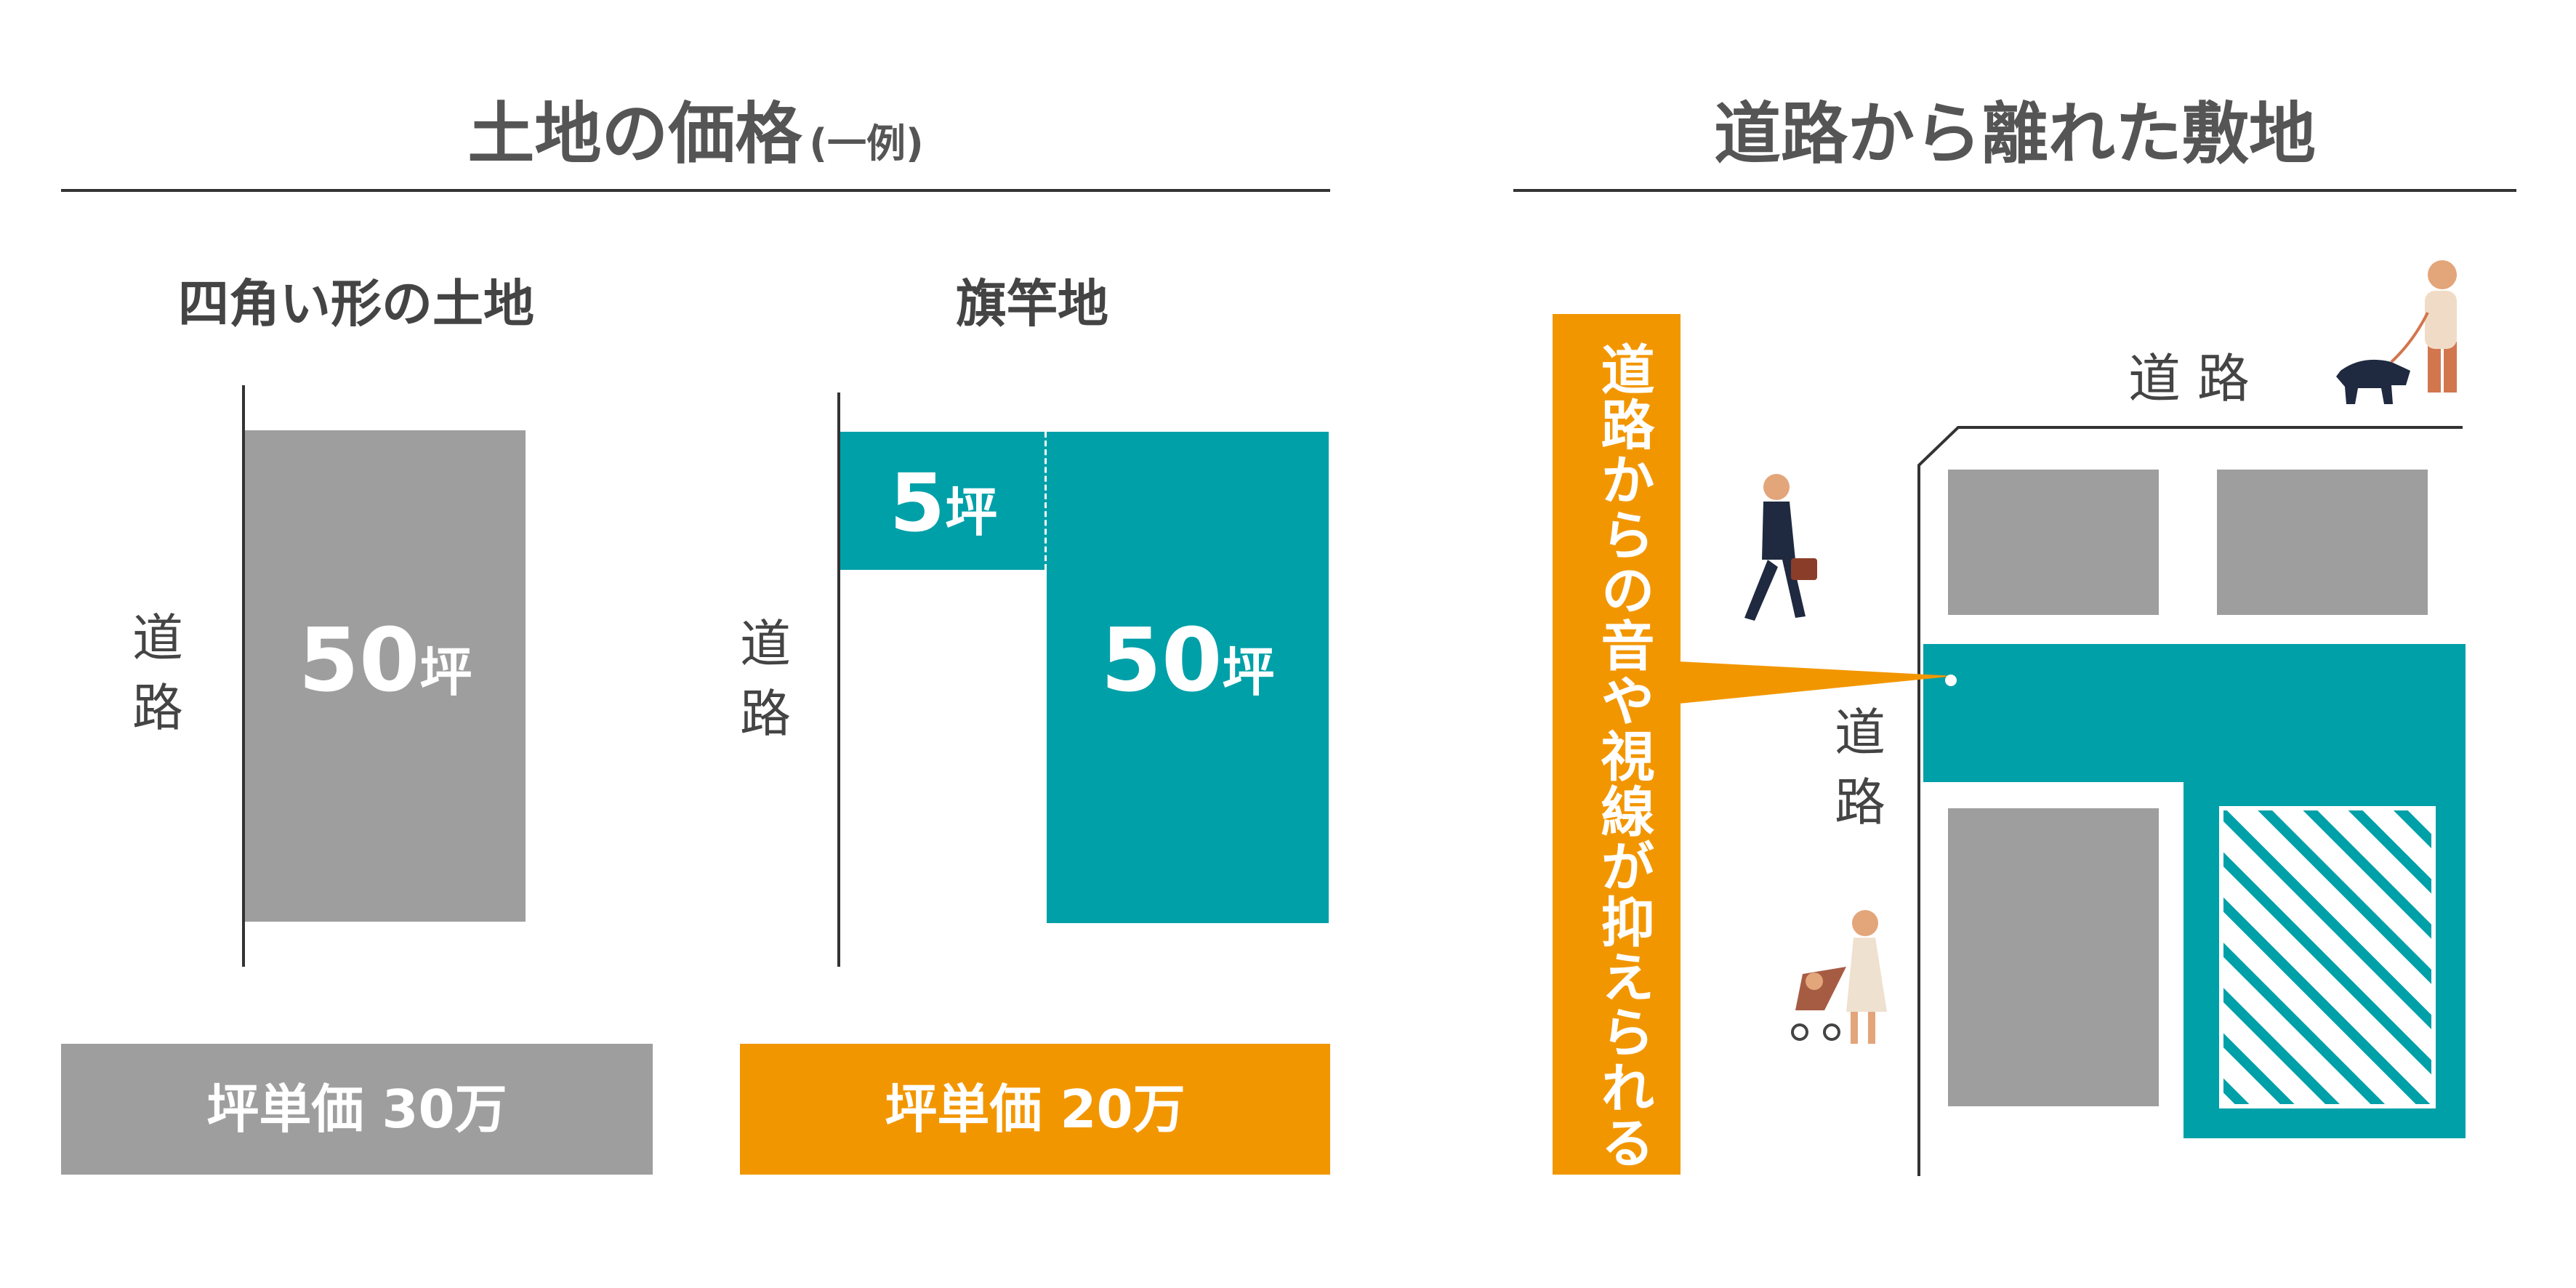 Image resolution: width=2576 pixels, height=1288 pixels. Describe the element at coordinates (157, 673) in the screenshot. I see `square-lot-road-label: 道 路` at that location.